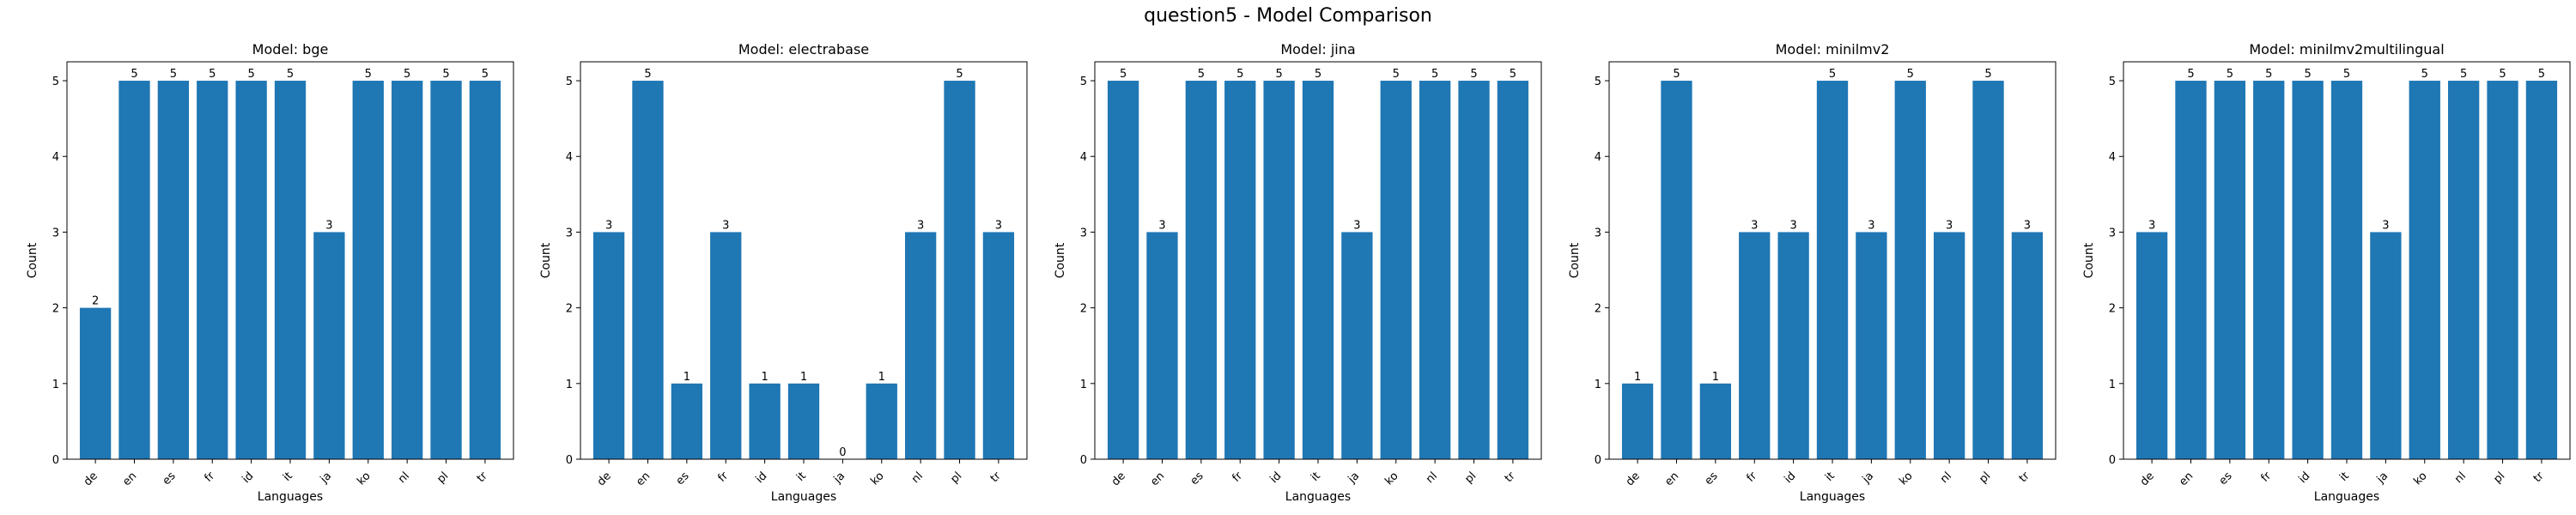 Image resolution: width=2576 pixels, height=515 pixels. Describe the element at coordinates (1676, 270) in the screenshot. I see `bar-en` at that location.